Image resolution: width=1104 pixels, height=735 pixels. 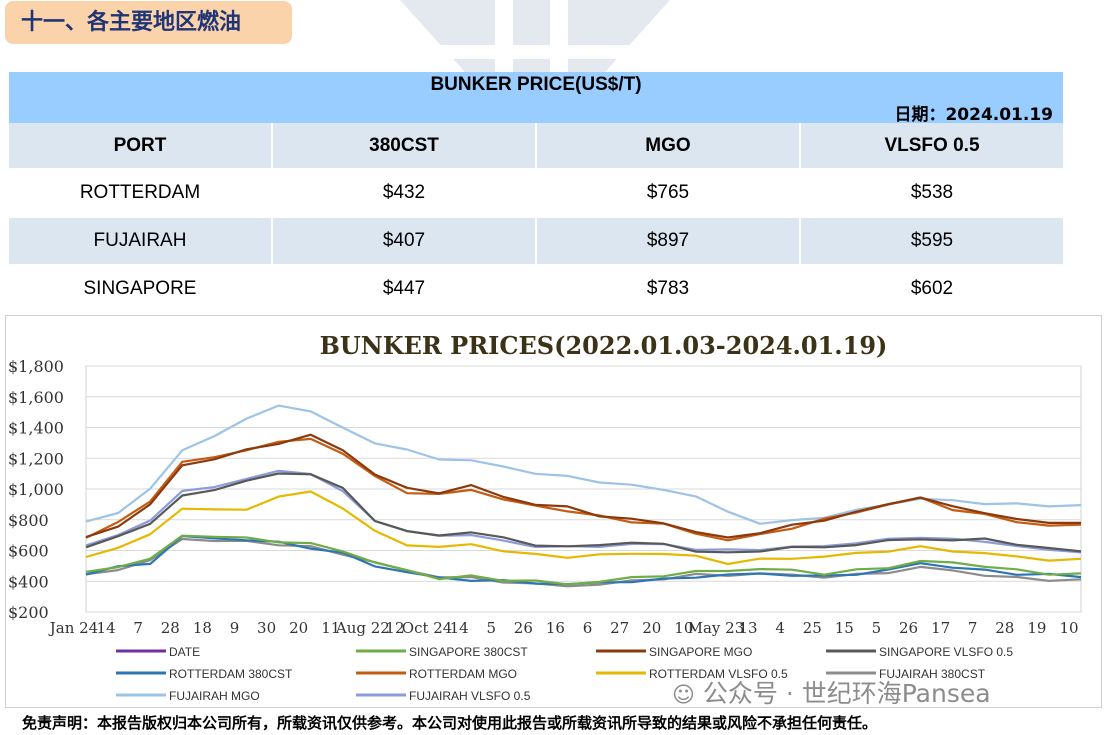 What do you see at coordinates (946, 652) in the screenshot?
I see `legend-label: SINGAPORE VLSFO 0.5` at bounding box center [946, 652].